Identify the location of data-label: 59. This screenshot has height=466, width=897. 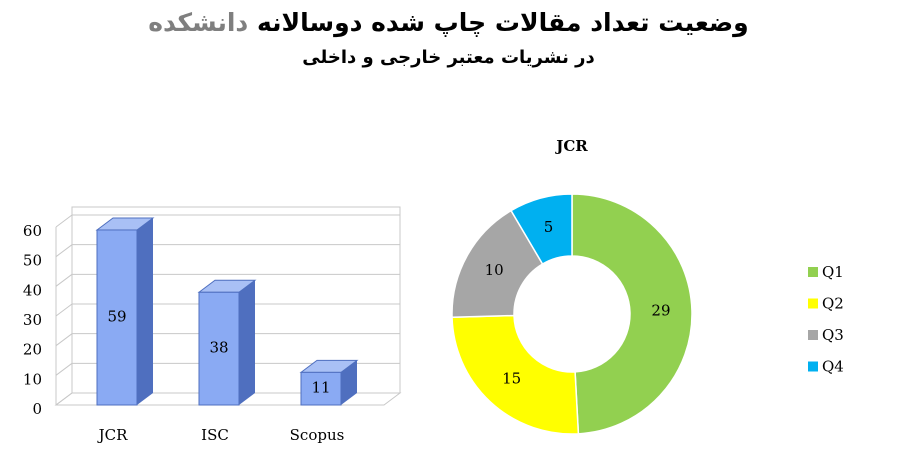
(116, 316).